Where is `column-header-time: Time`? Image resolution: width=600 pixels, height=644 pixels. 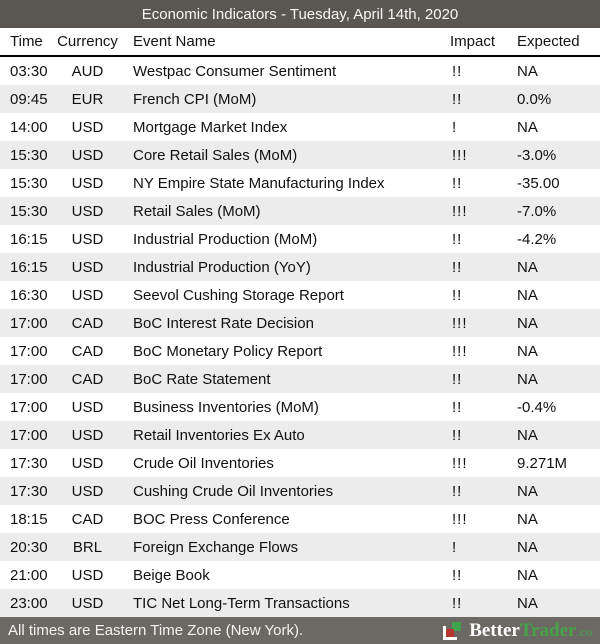
column-header-time: Time is located at coordinates (26, 41).